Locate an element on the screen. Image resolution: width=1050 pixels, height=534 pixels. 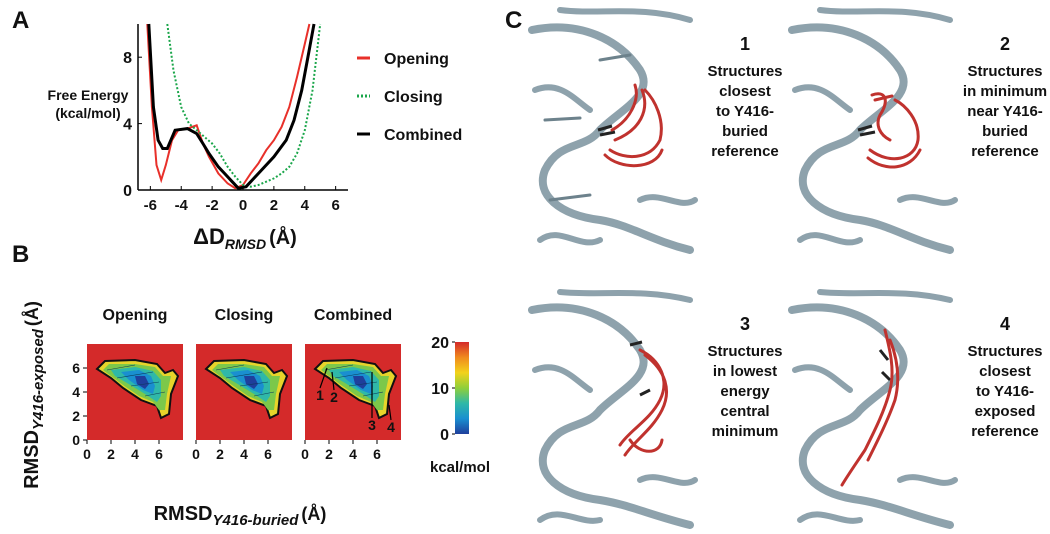
x-label-main: RMSD is located at coordinates (183, 514).